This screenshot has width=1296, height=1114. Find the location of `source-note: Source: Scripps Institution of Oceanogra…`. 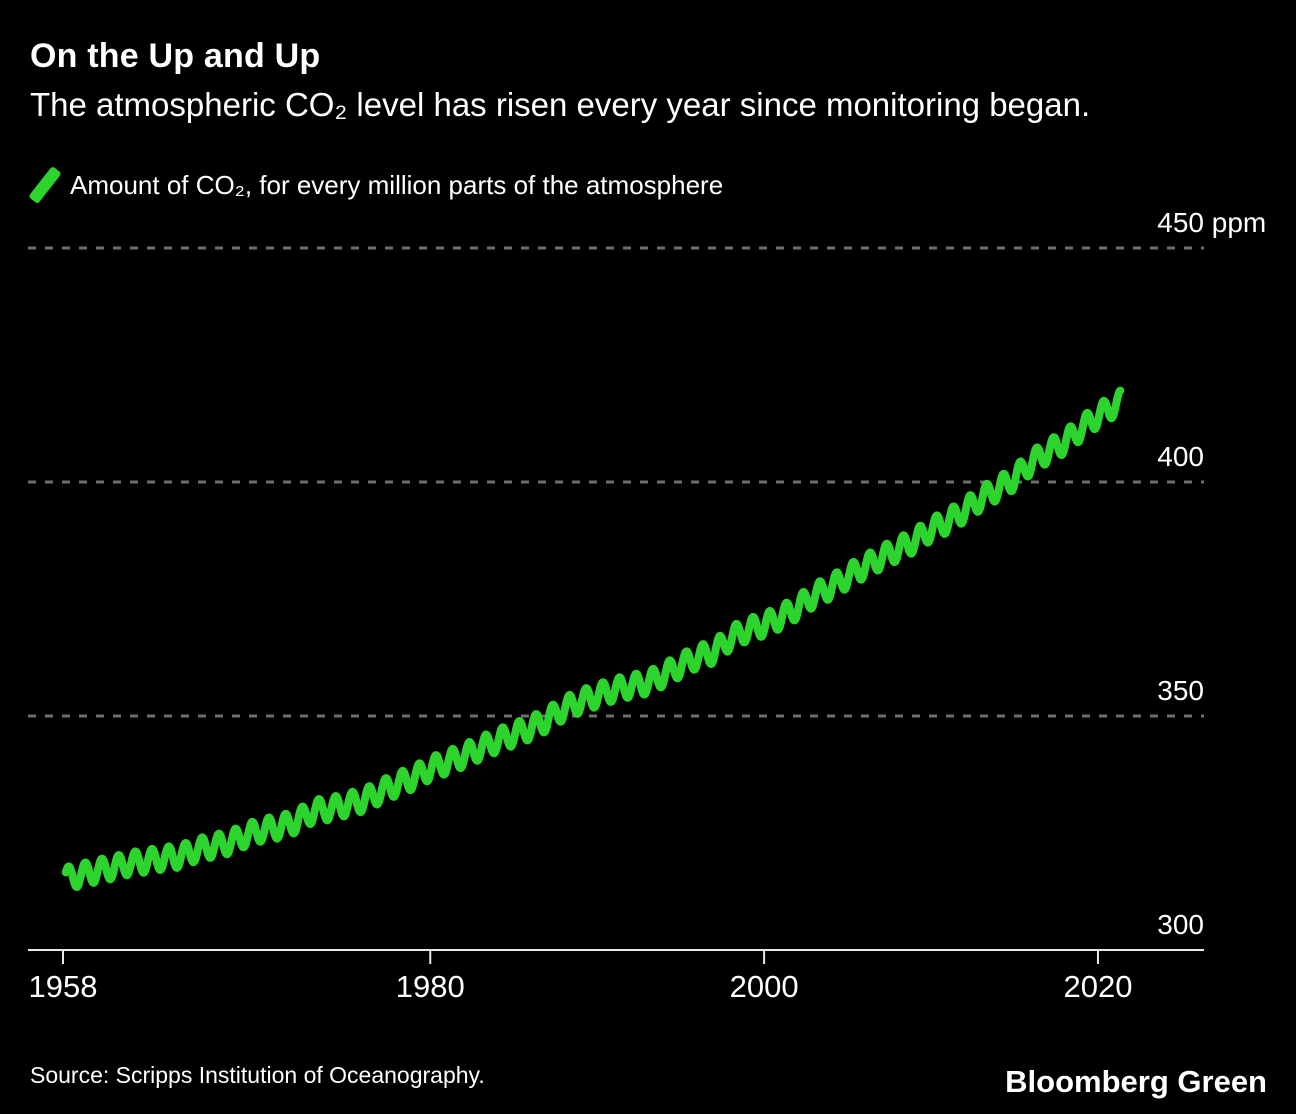

source-note: Source: Scripps Institution of Oceanogra… is located at coordinates (257, 1075).